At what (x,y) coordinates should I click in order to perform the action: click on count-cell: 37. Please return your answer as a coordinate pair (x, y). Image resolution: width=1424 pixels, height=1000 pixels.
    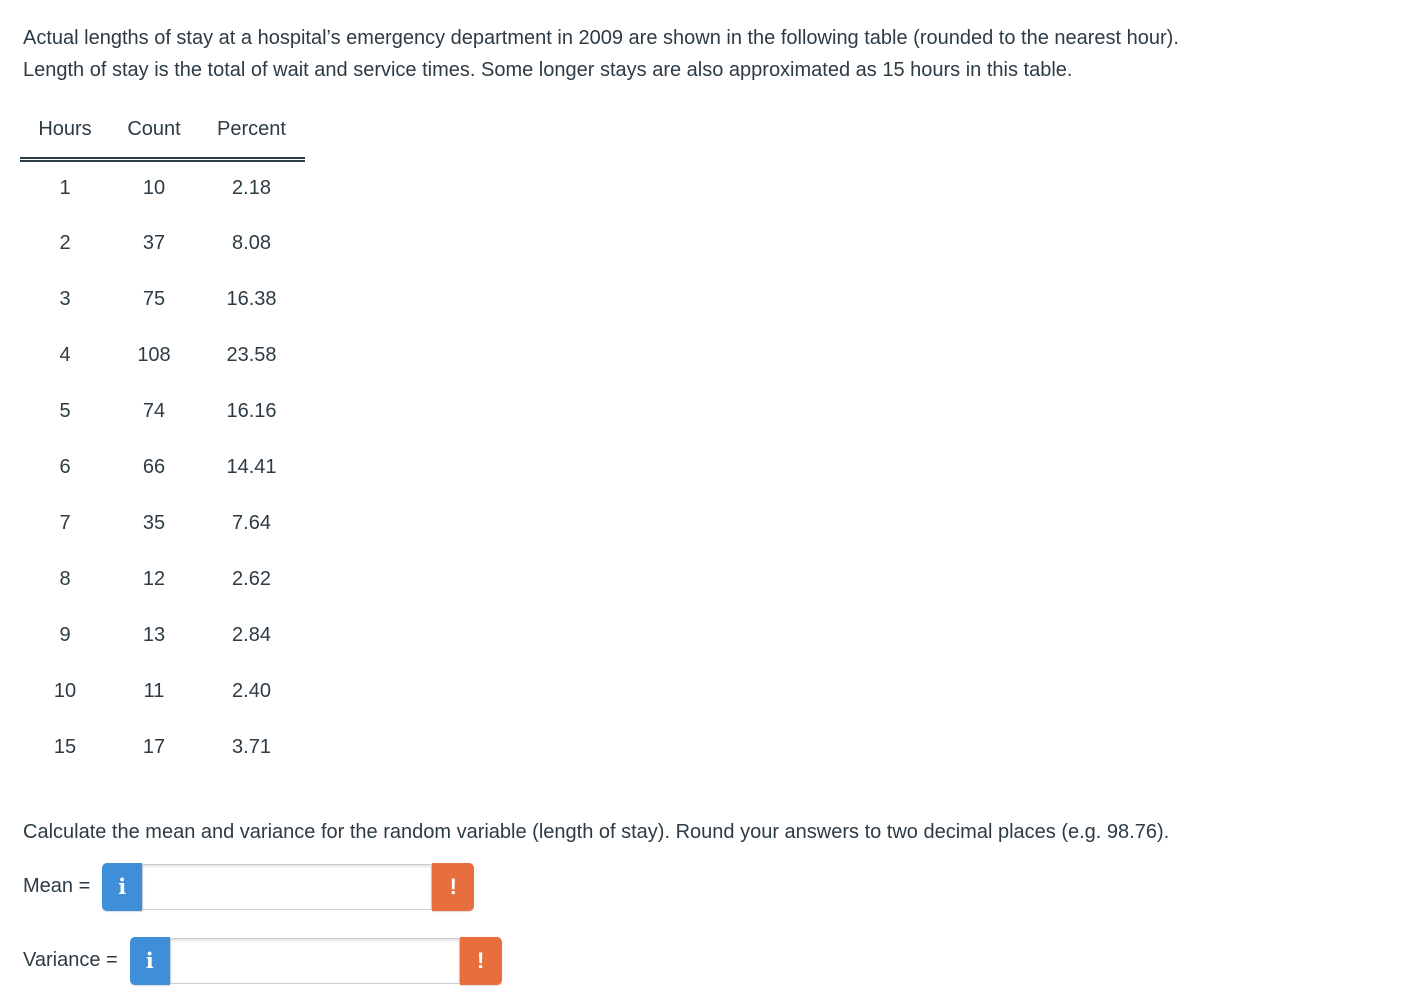
    Looking at the image, I should click on (154, 243).